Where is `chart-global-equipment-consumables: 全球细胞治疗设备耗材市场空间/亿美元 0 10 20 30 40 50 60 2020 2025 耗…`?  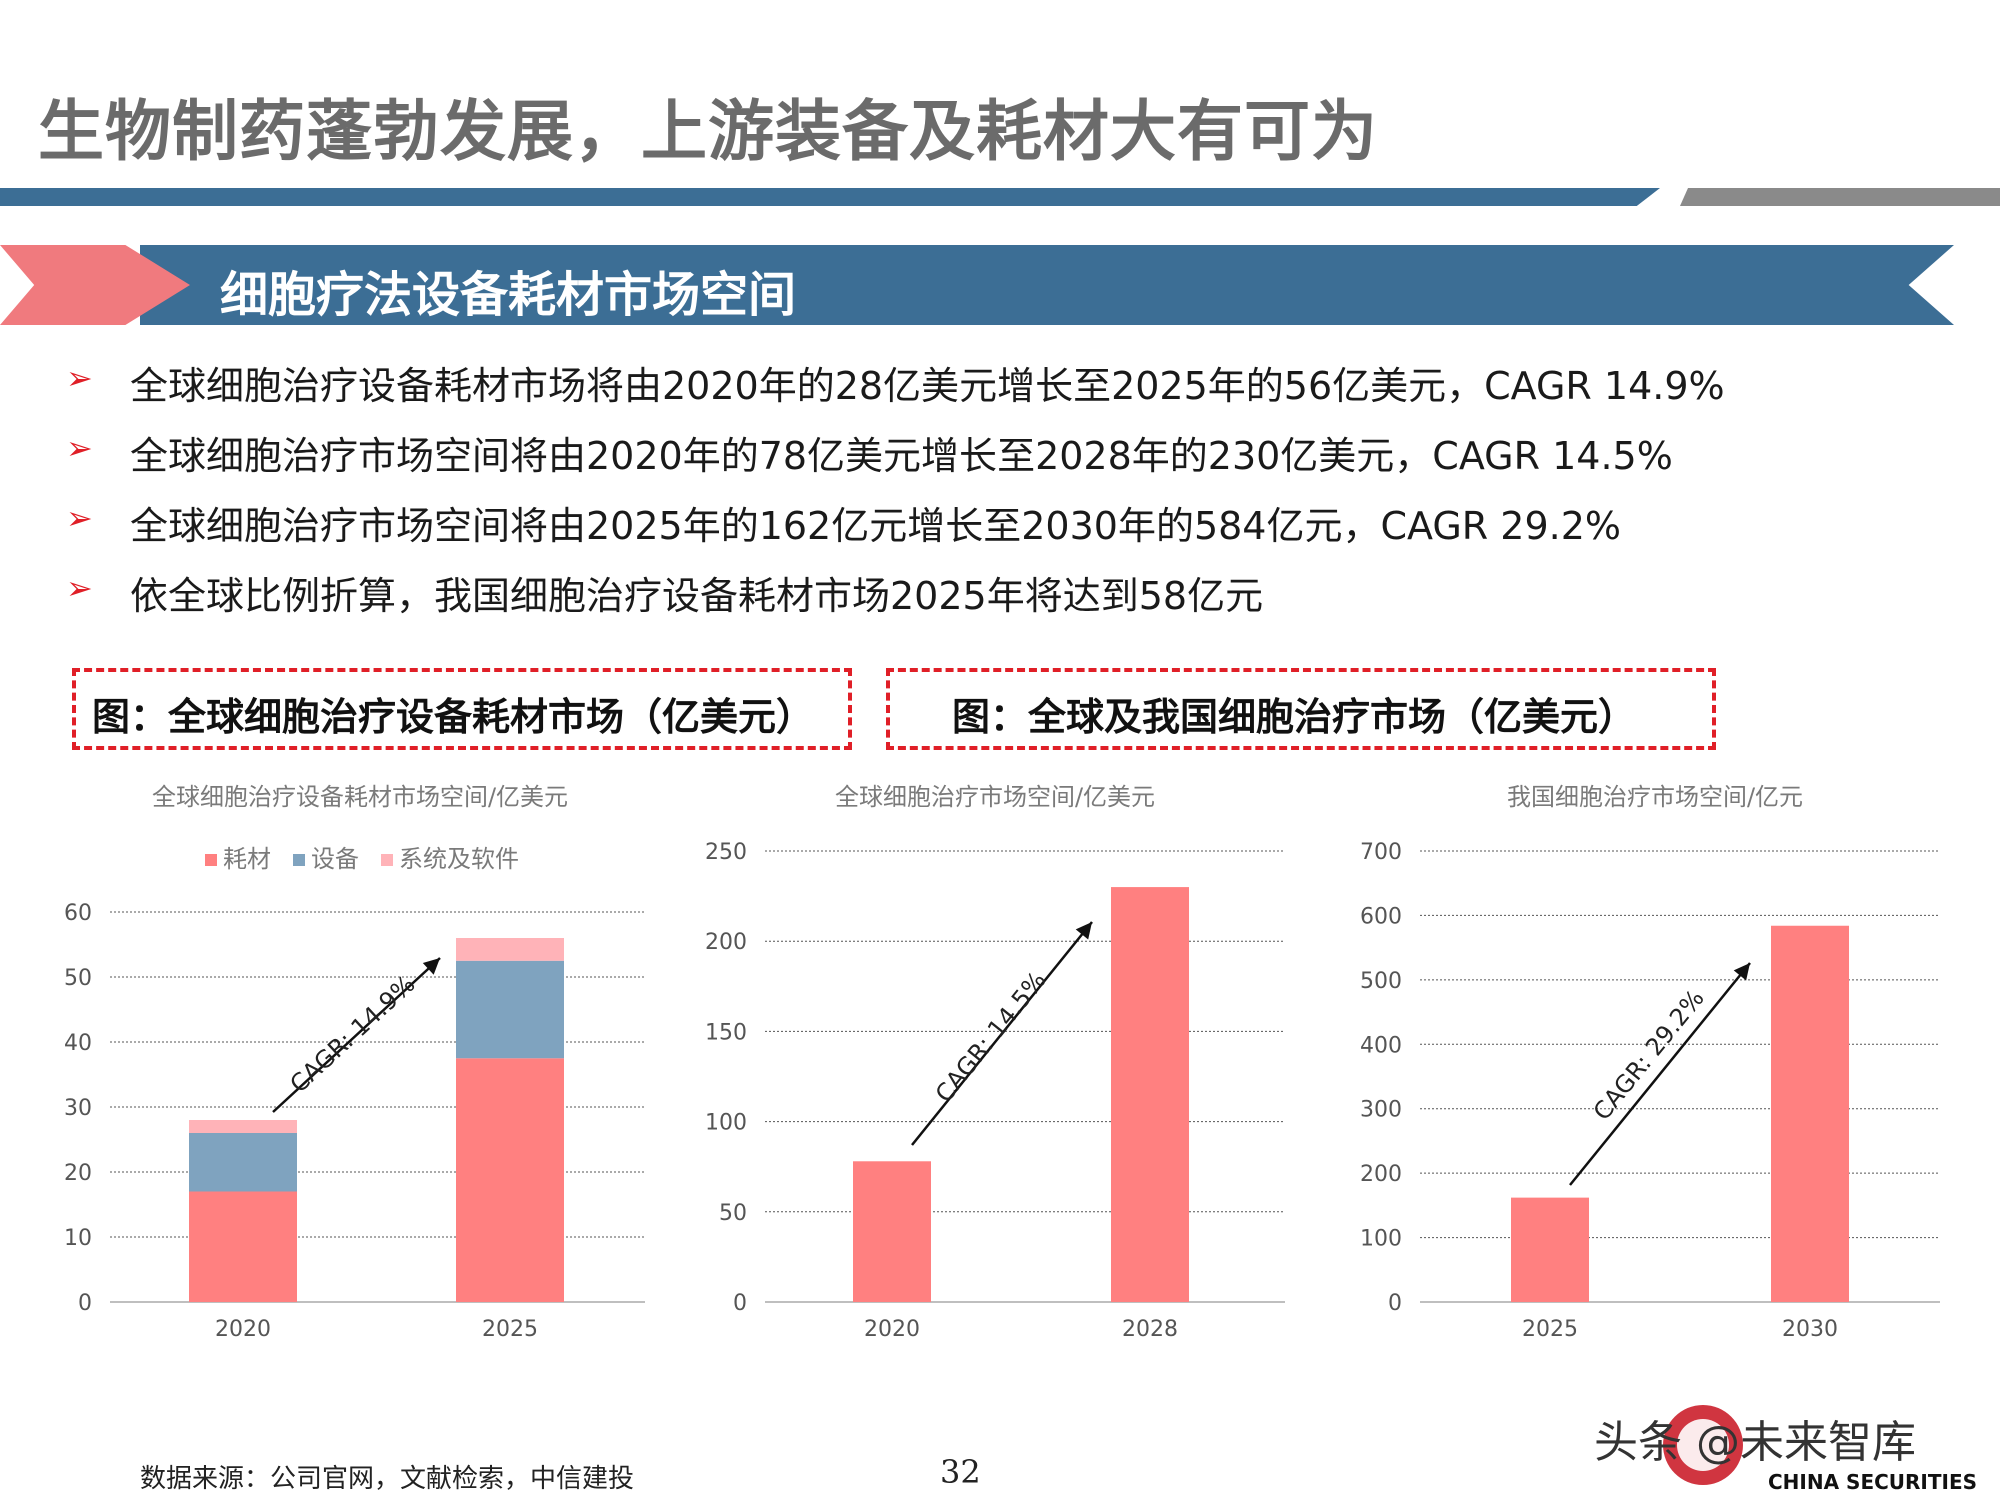
chart-global-equipment-consumables: 全球细胞治疗设备耗材市场空间/亿美元 0 10 20 30 40 50 60 2020 2025 耗… is located at coordinates (354, 1062).